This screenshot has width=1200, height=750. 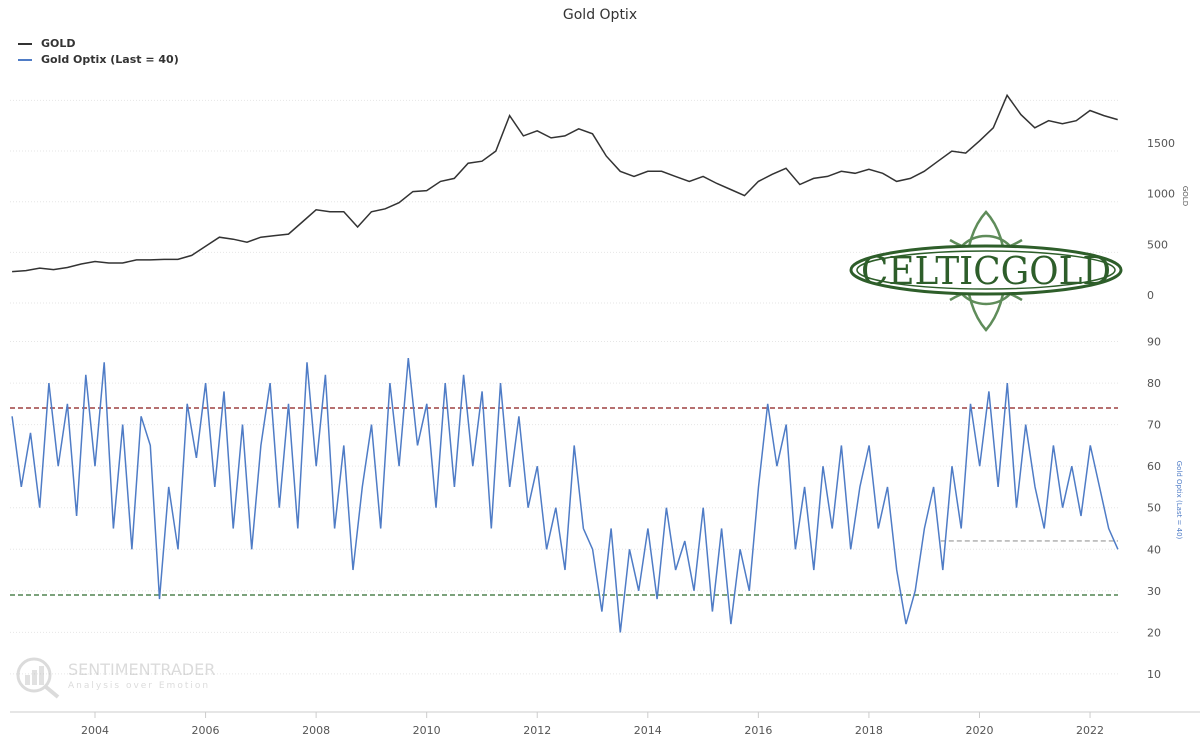 I want to click on x-tick-label: 2004, so click(x=95, y=730).